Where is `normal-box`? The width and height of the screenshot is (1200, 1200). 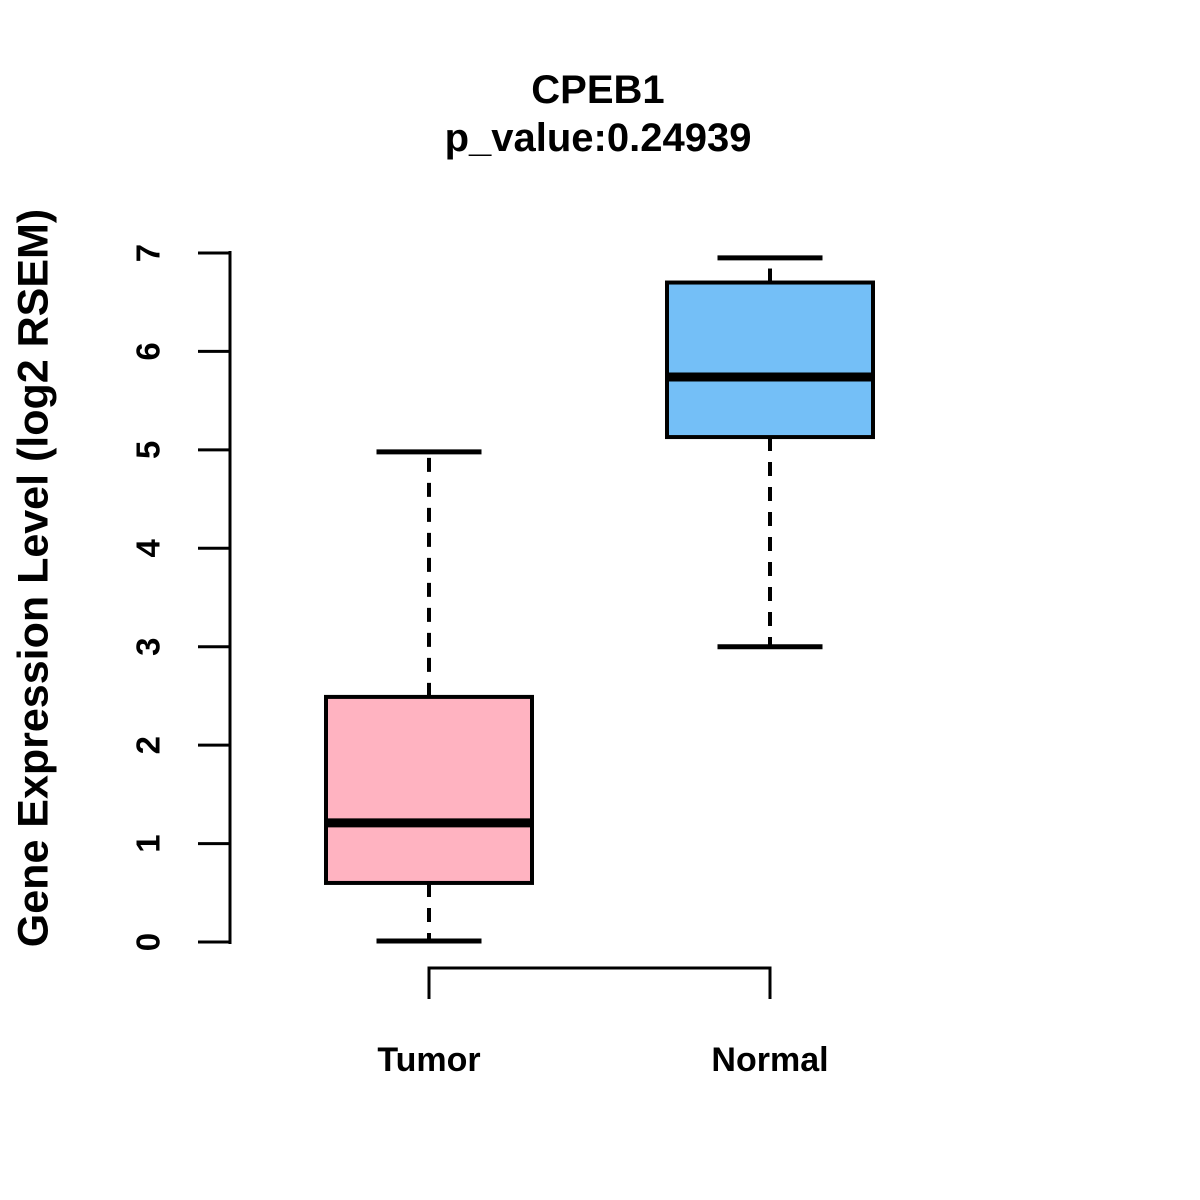 normal-box is located at coordinates (770, 360).